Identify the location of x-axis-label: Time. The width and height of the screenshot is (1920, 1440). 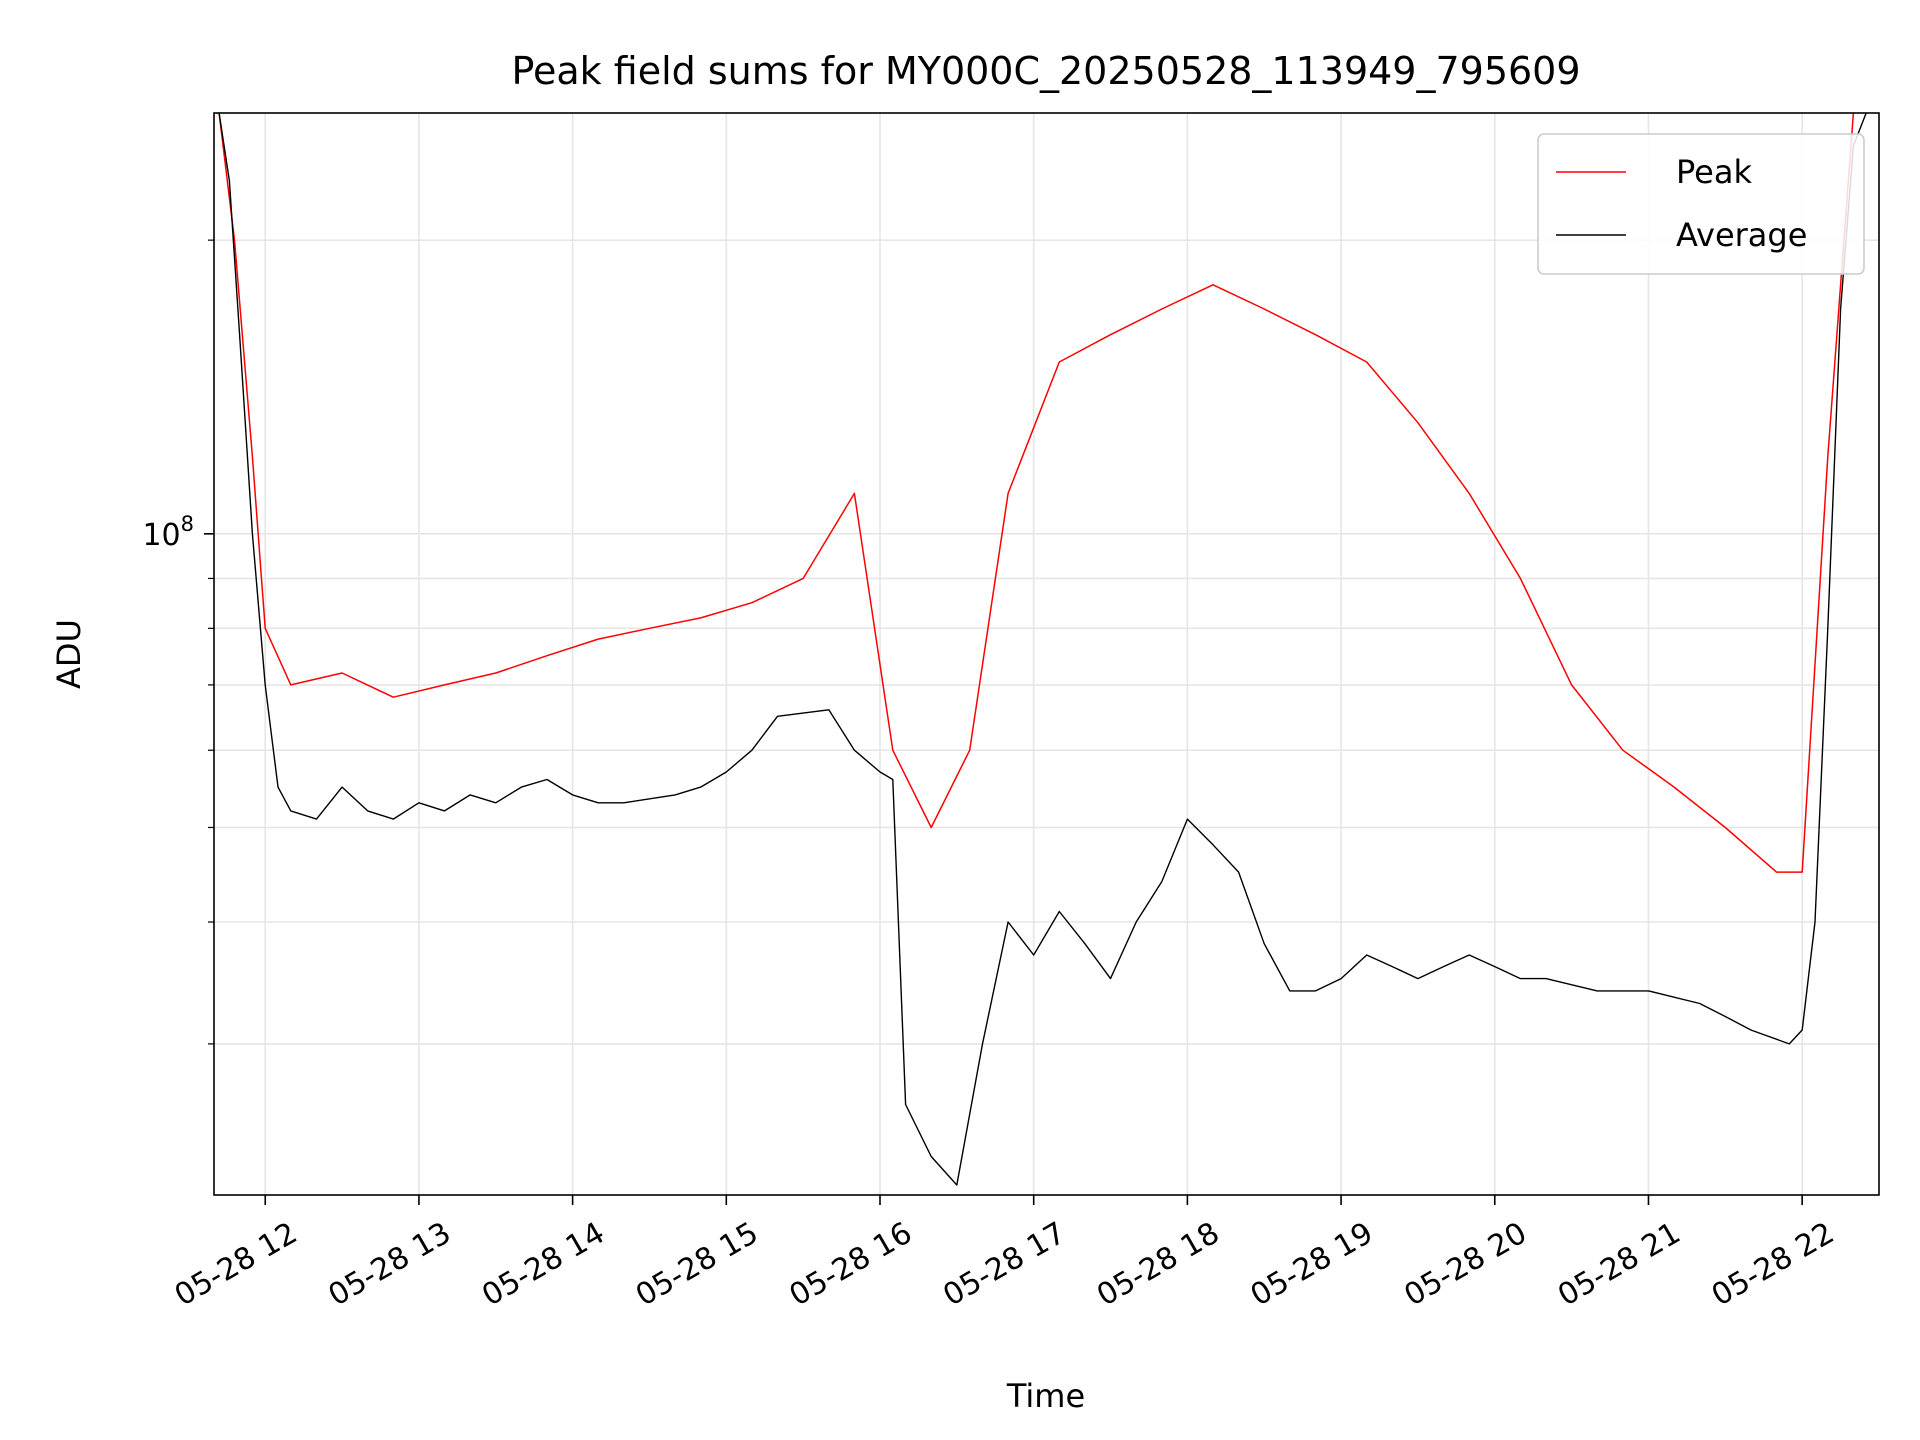
(1045, 1396).